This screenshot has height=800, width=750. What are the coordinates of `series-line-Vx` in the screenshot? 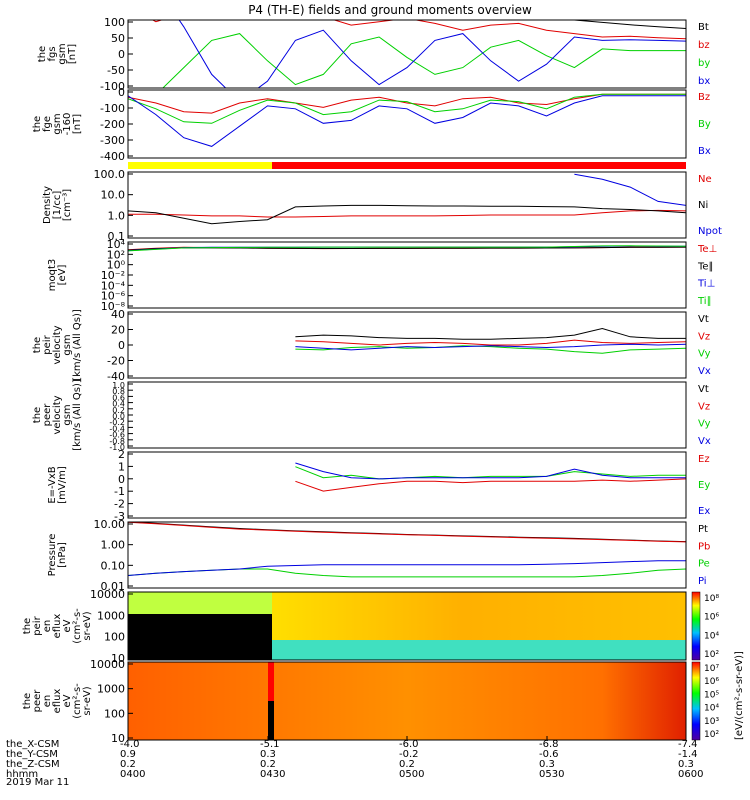 It's located at (490, 347).